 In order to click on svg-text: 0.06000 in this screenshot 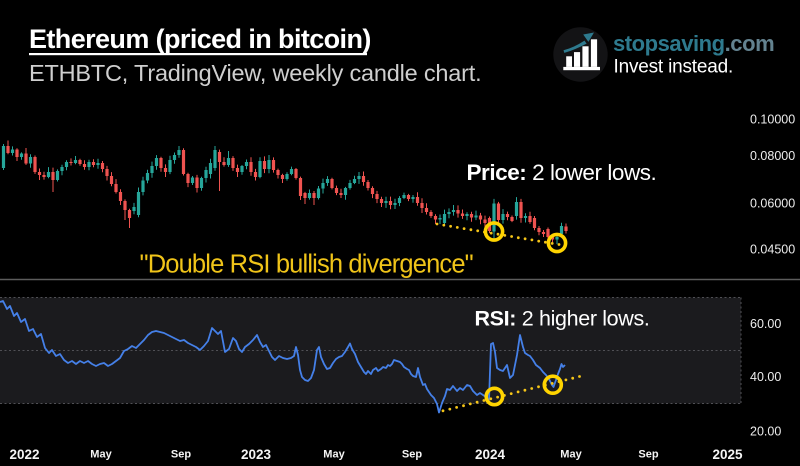, I will do `click(772, 204)`.